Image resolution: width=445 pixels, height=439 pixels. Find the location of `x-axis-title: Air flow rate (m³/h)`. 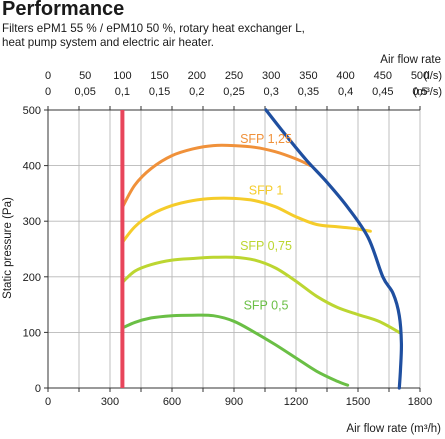

x-axis-title: Air flow rate (m³/h) is located at coordinates (393, 429).